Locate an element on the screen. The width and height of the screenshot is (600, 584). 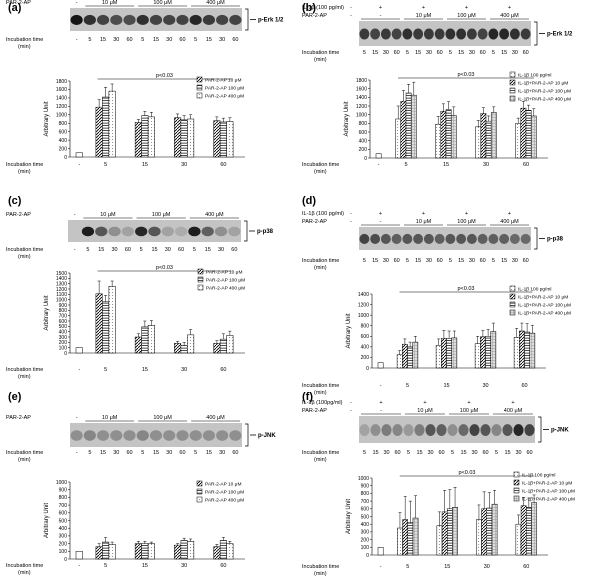
legend-label: PAR-2-AP 10 μM is located at coordinates (223, 485).